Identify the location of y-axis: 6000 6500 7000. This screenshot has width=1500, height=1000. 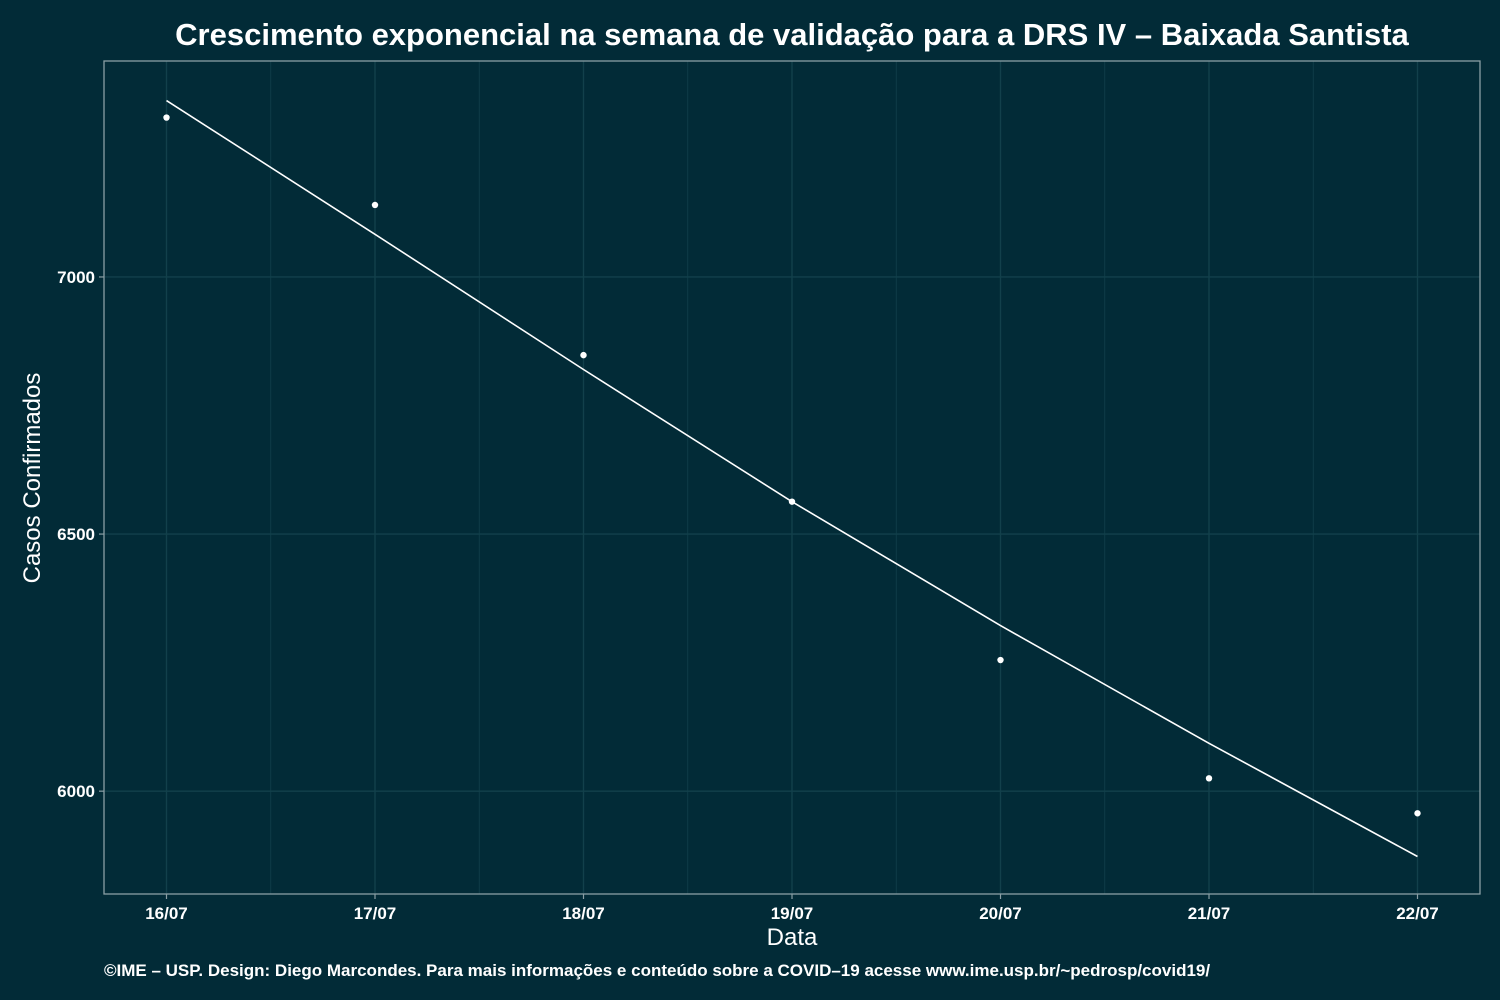
(80, 534).